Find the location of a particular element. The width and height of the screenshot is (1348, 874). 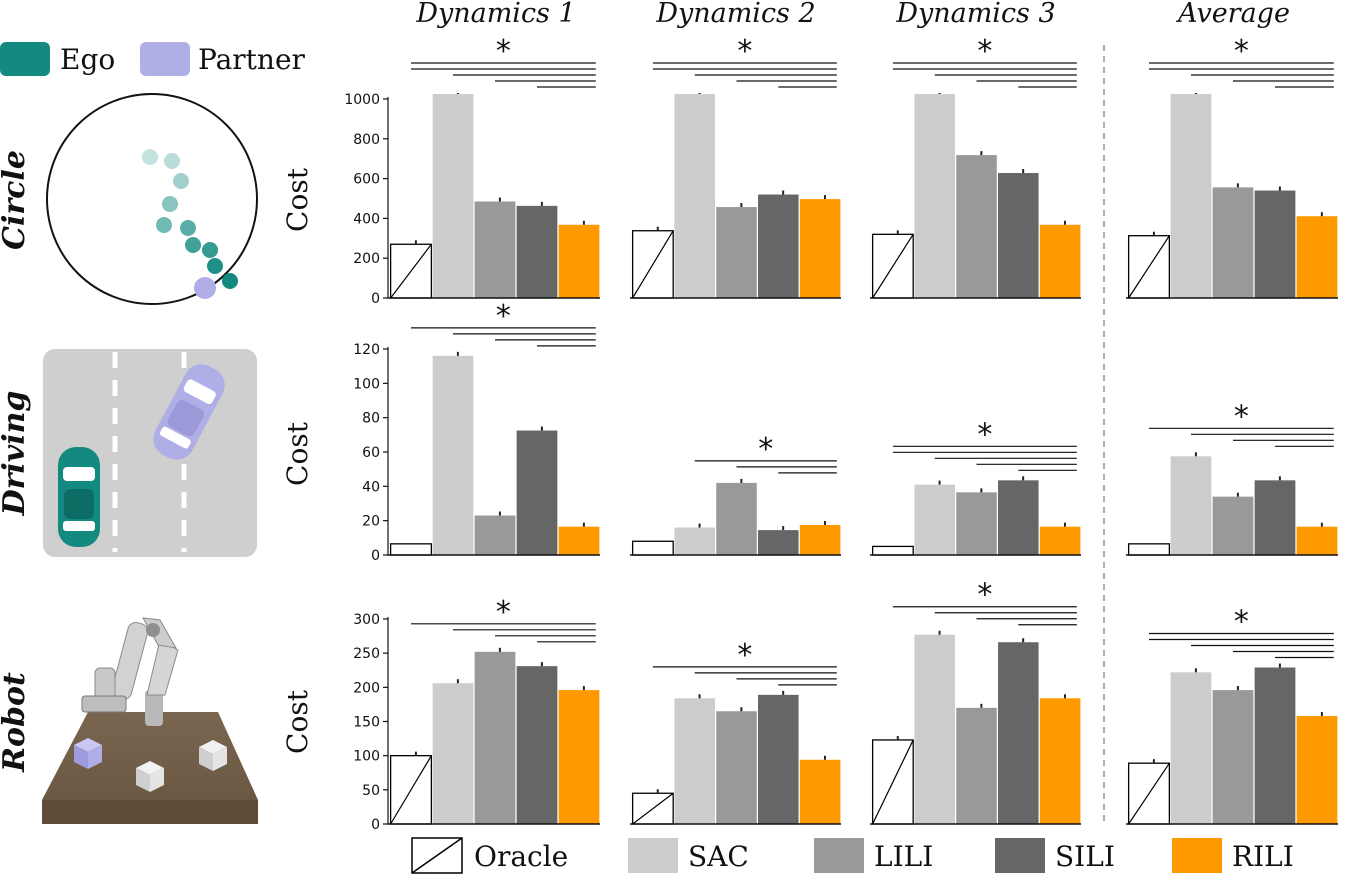

bar-robot-dynamics-3-sili is located at coordinates (1018, 733).